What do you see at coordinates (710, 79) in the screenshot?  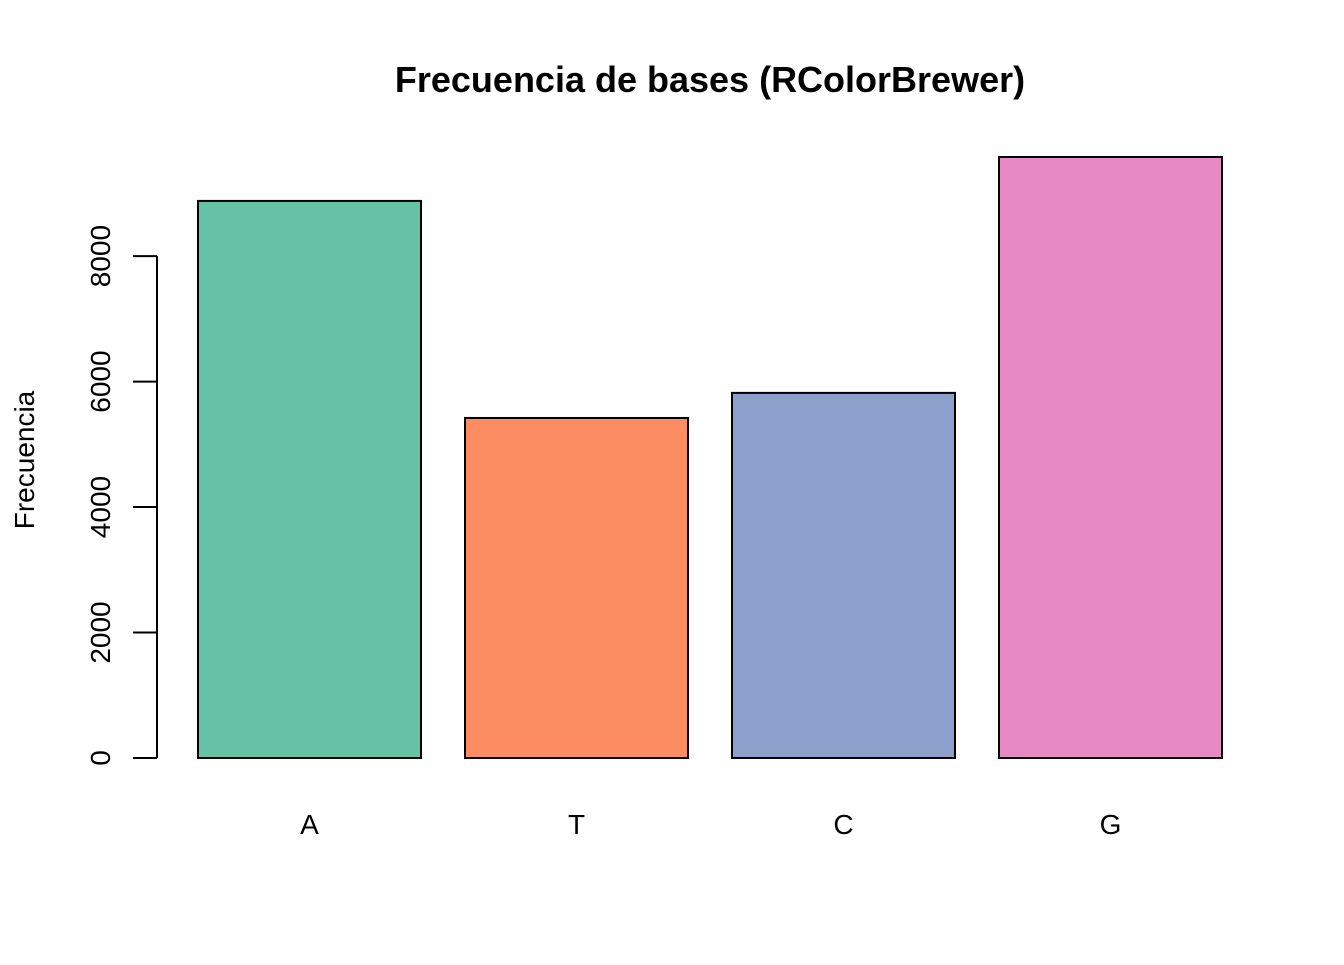 I see `chart-title: Frecuencia de bases (RColorBrewer)` at bounding box center [710, 79].